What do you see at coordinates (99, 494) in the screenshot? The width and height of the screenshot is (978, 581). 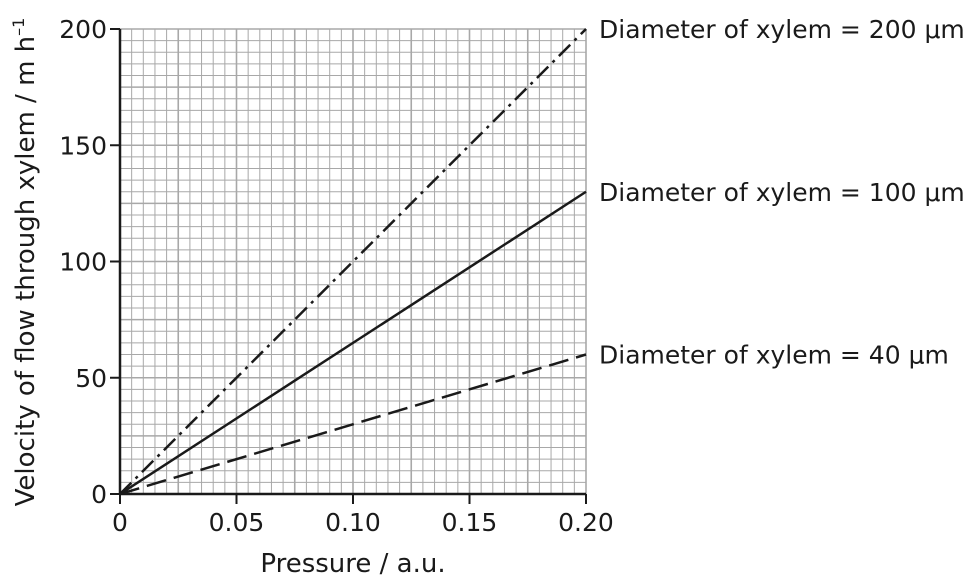 I see `y-tick-label: 0` at bounding box center [99, 494].